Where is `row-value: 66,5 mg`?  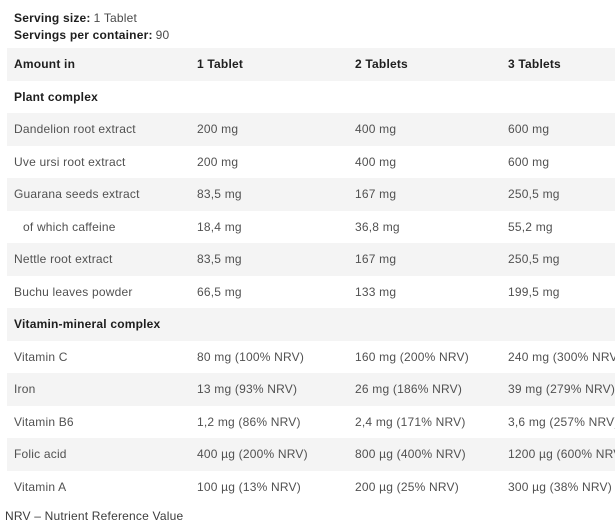 row-value: 66,5 mg is located at coordinates (219, 291).